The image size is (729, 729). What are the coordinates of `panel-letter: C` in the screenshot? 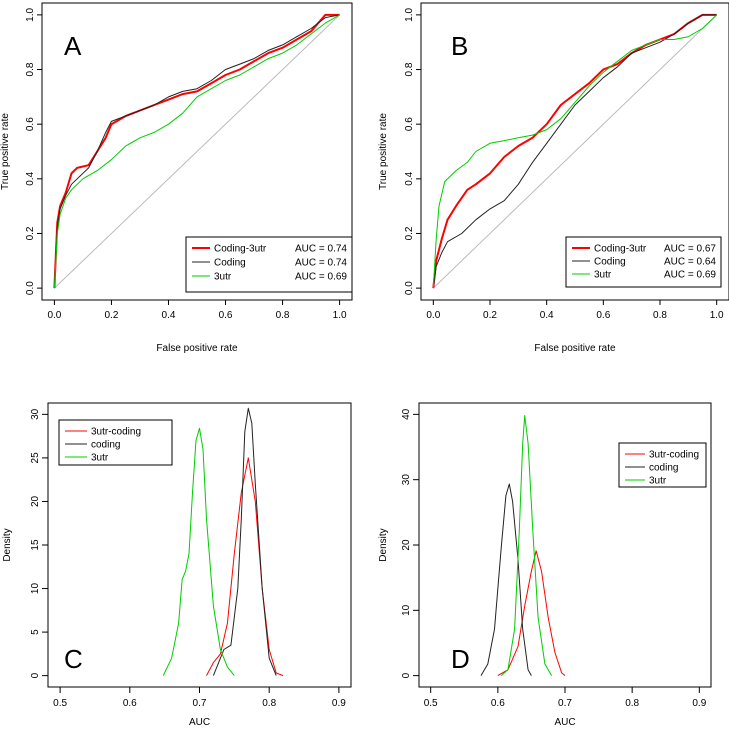 It's located at (73, 659).